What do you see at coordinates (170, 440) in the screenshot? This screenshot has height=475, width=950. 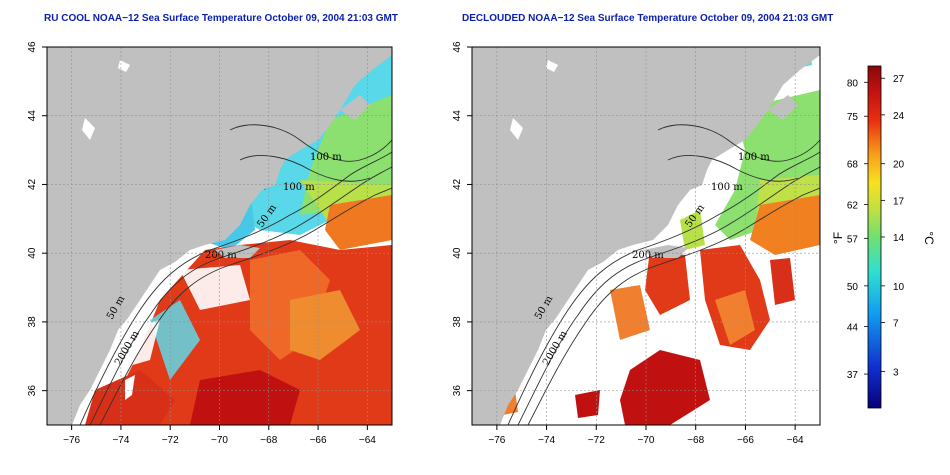 I see `left-x-tick-label: −72` at bounding box center [170, 440].